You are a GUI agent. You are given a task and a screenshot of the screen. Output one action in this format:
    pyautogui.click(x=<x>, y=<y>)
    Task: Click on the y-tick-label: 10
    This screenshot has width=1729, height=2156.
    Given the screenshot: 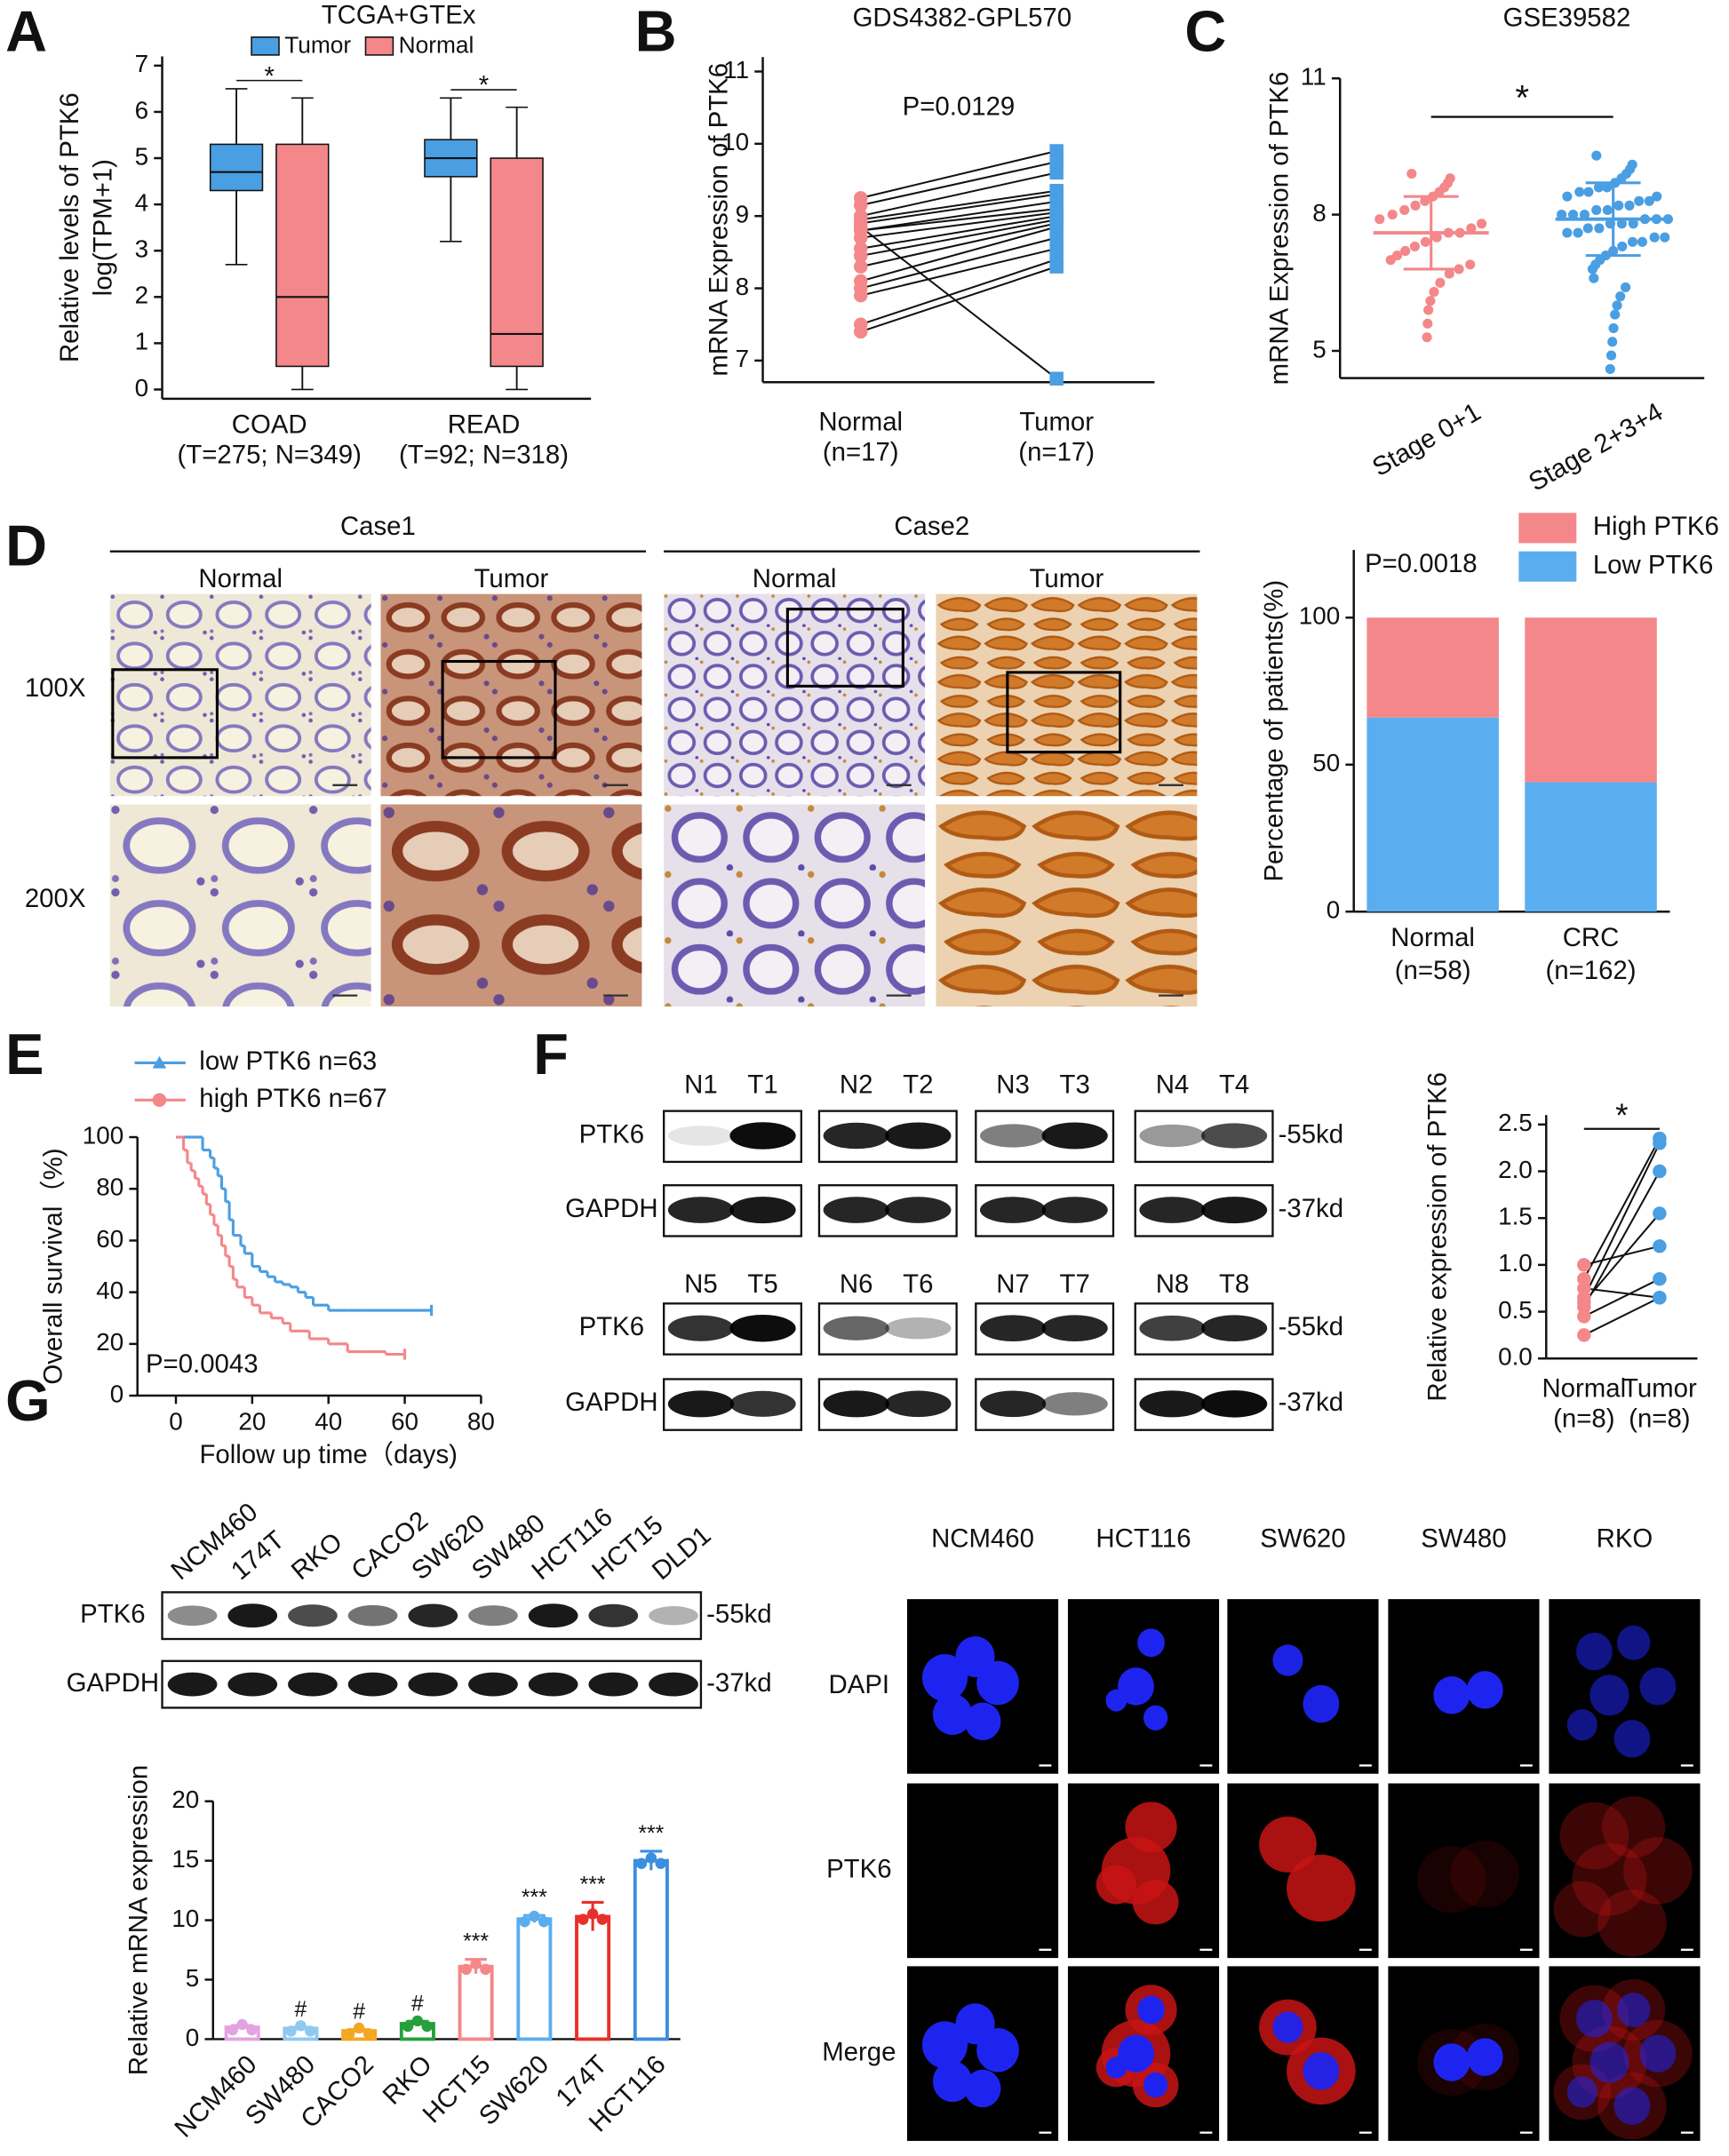 What is the action you would take?
    pyautogui.click(x=735, y=141)
    